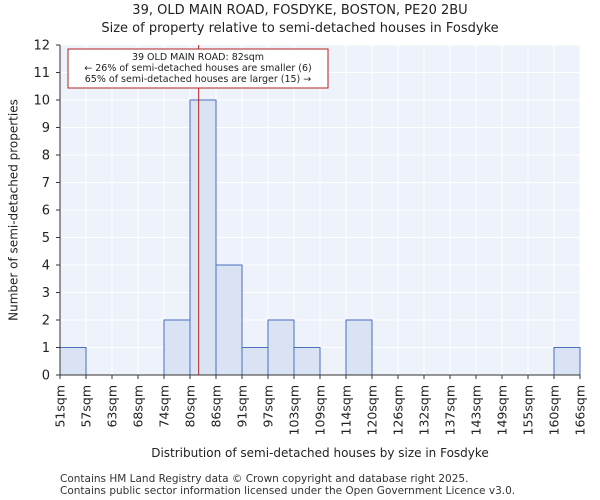 The height and width of the screenshot is (500, 600). I want to click on y-tick-label: 12, so click(41, 46).